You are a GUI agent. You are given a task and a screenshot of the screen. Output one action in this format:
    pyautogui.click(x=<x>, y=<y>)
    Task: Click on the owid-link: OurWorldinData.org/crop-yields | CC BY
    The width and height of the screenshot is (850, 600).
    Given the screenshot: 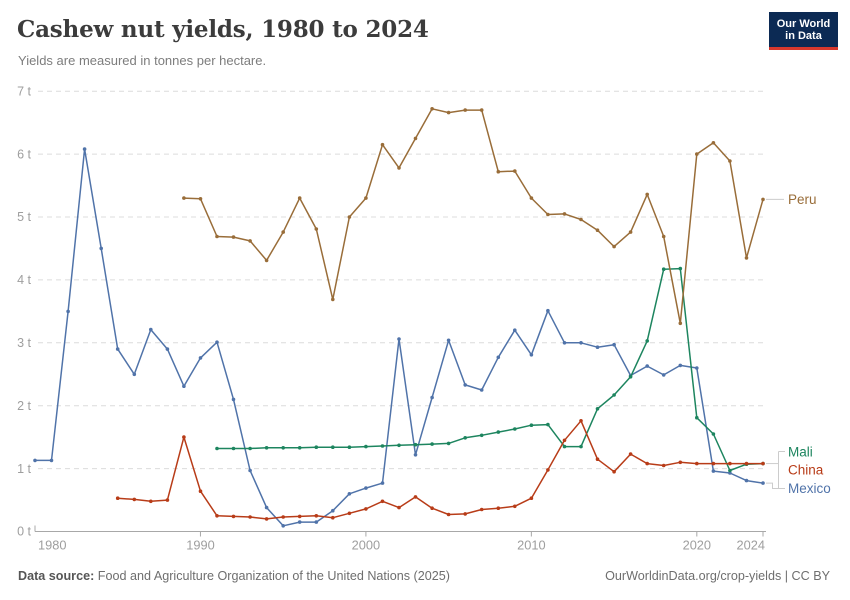 What is the action you would take?
    pyautogui.click(x=717, y=576)
    